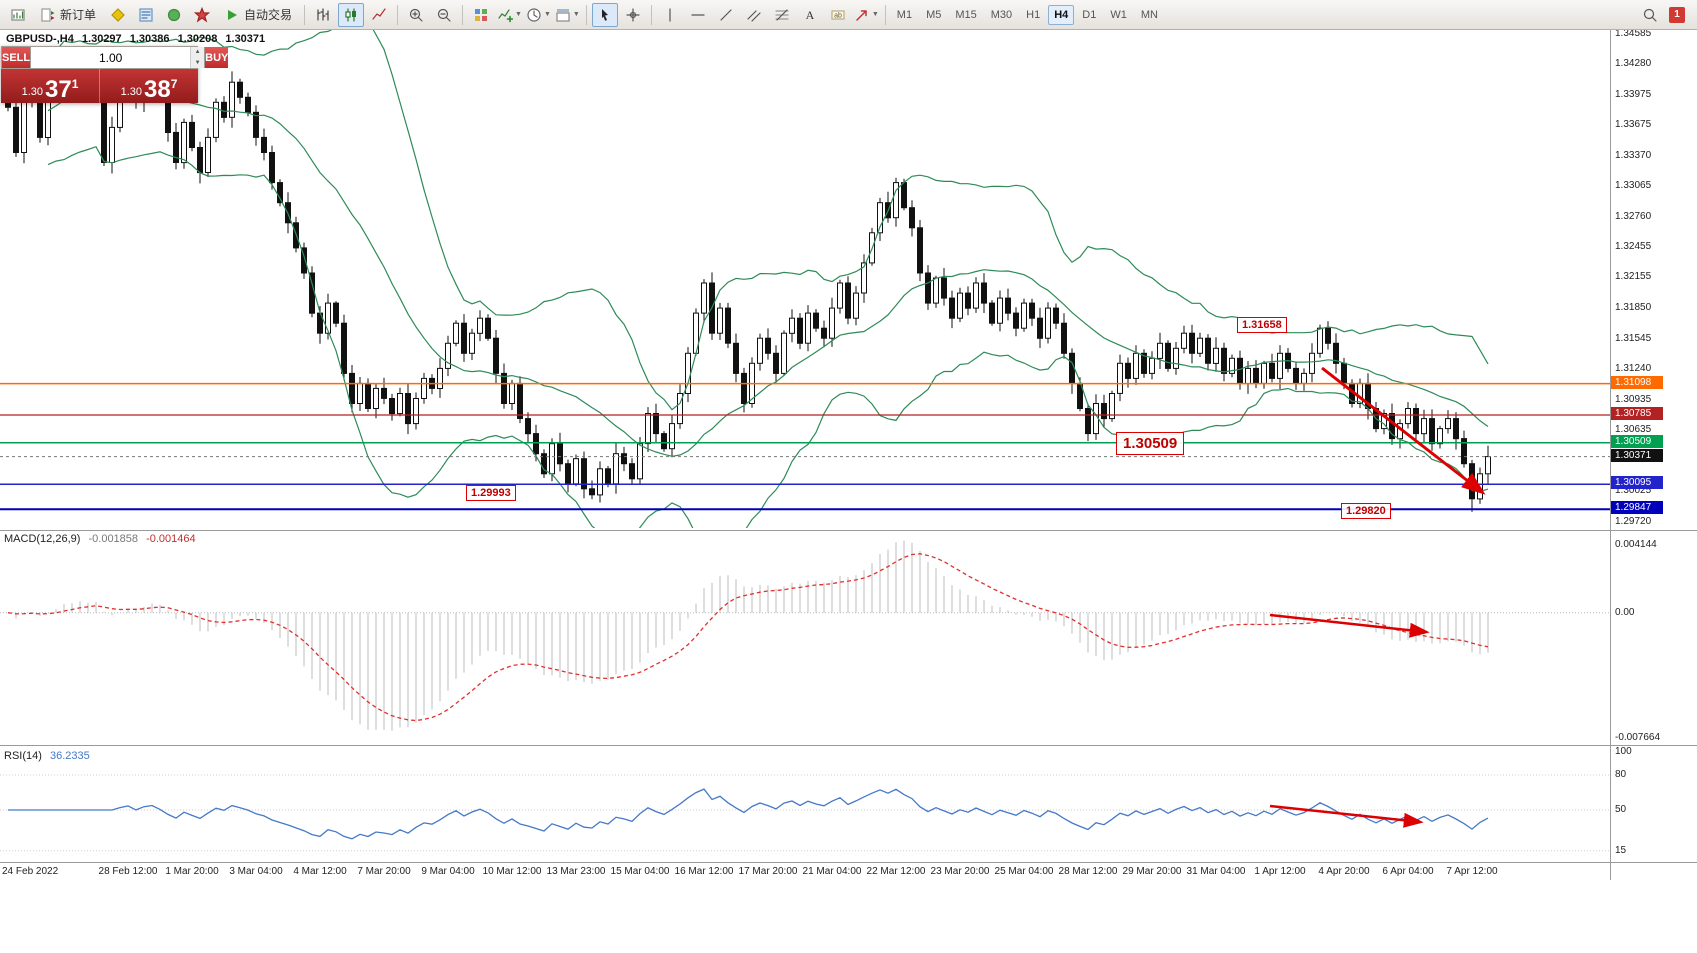 The height and width of the screenshot is (953, 1697). Describe the element at coordinates (1633, 429) in the screenshot. I see `y-axis-tick: 1.30635` at that location.